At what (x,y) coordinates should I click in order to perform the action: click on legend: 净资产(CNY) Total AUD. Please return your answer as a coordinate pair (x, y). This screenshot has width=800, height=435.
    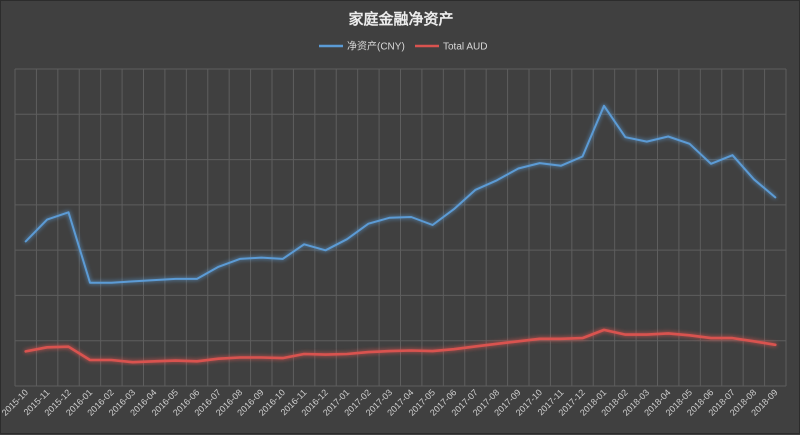
    Looking at the image, I should click on (403, 46).